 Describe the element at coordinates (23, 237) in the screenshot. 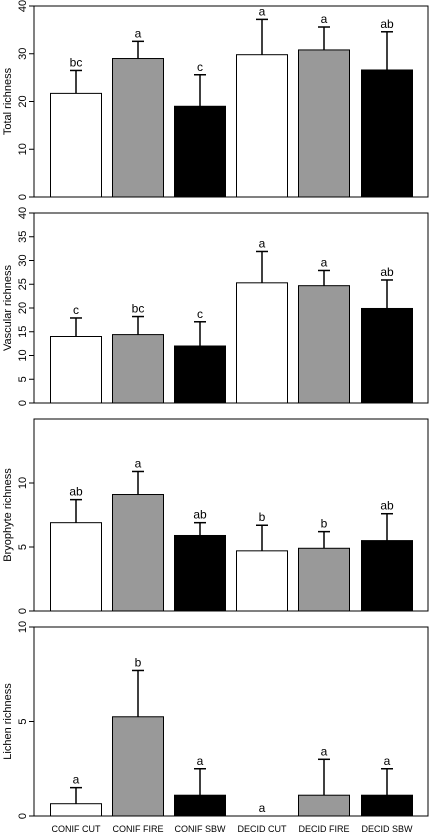

I see `y-tick-label: 35` at that location.